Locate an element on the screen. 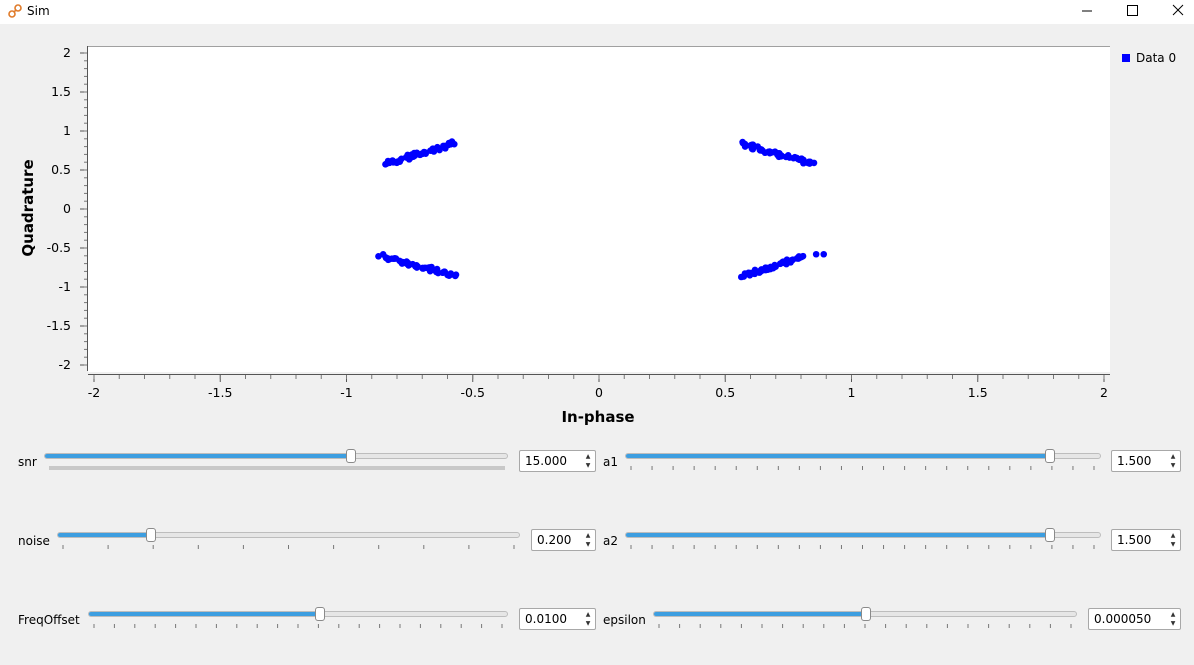 Image resolution: width=1194 pixels, height=665 pixels. y-tick-label: 1 is located at coordinates (67, 130).